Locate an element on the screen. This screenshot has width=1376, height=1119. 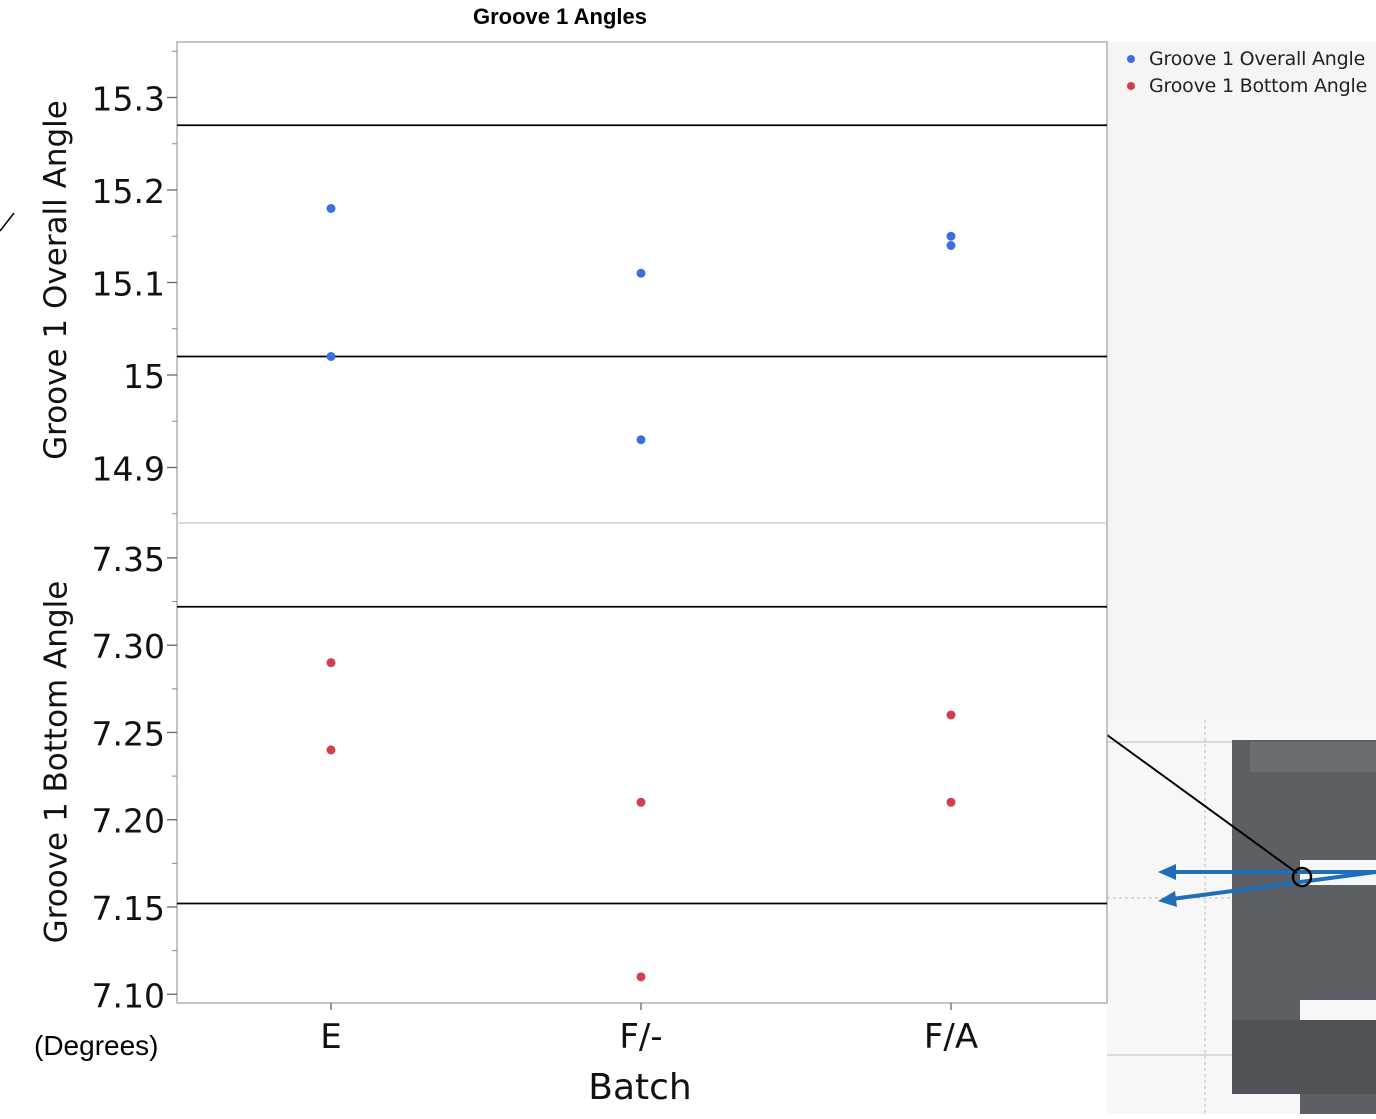
x-axis-title: Batch is located at coordinates (640, 1087).